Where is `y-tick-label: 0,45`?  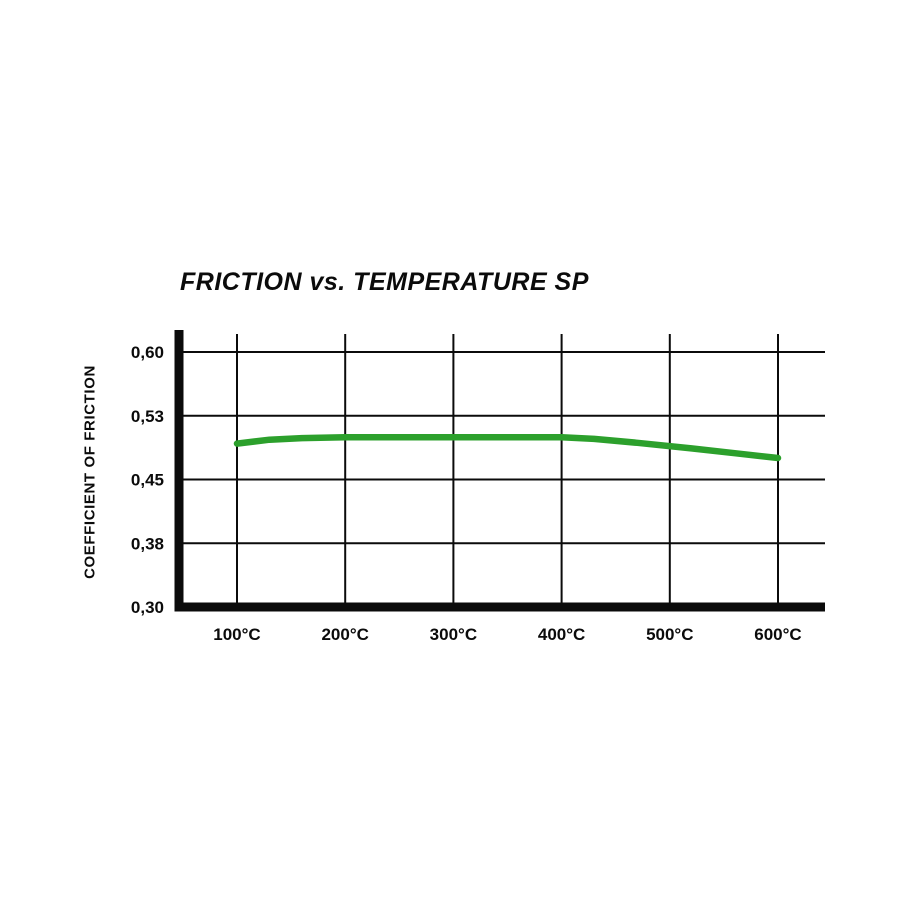
y-tick-label: 0,45 is located at coordinates (147, 480).